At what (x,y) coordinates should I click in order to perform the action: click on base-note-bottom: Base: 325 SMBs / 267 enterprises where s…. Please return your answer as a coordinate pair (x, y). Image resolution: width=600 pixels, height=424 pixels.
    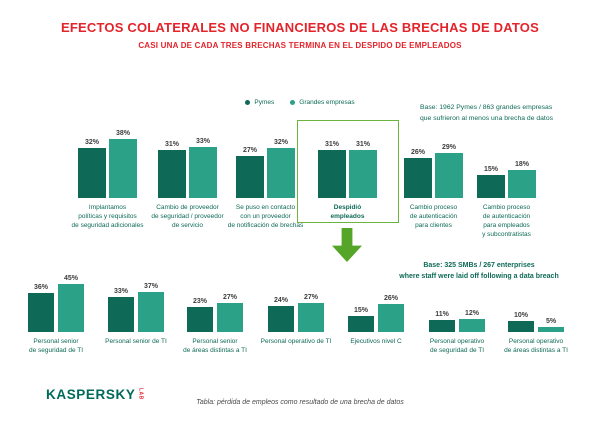
    Looking at the image, I should click on (479, 271).